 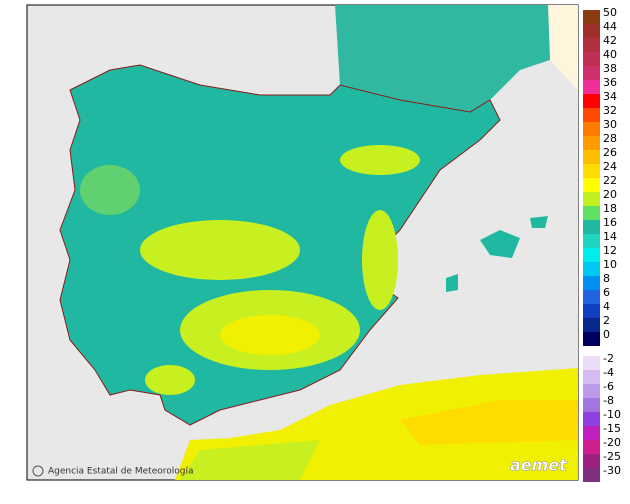 I want to click on legend-label: -25, so click(x=612, y=456).